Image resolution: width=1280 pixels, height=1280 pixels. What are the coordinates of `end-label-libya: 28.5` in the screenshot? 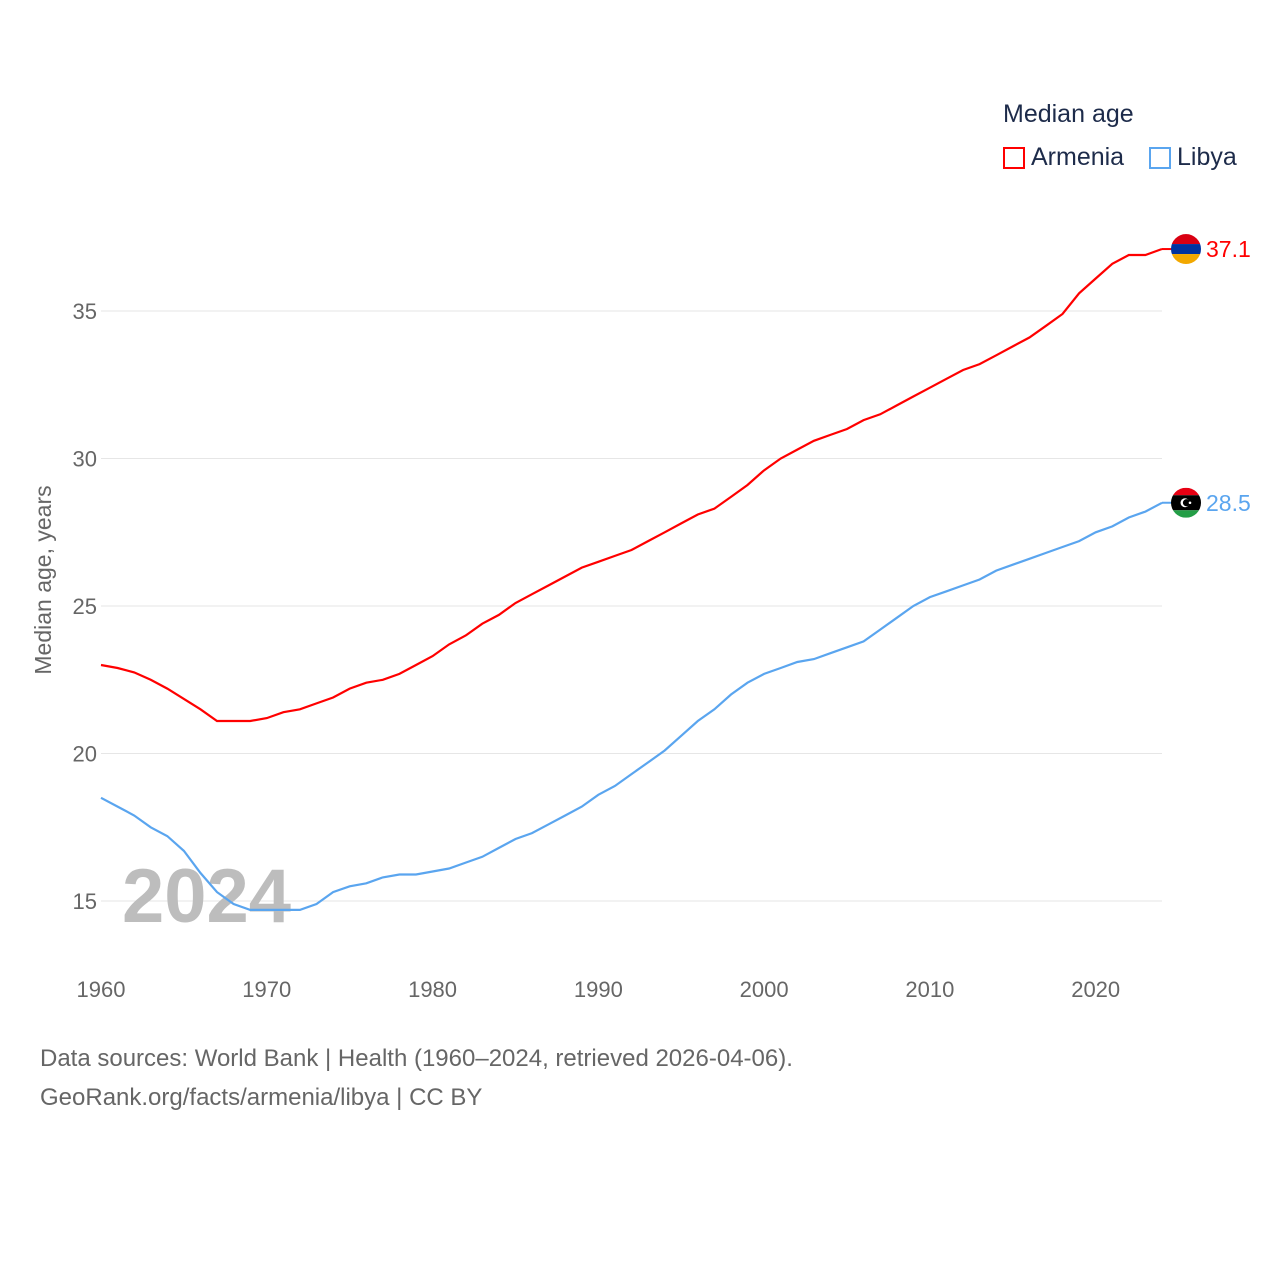 It's located at (1228, 503).